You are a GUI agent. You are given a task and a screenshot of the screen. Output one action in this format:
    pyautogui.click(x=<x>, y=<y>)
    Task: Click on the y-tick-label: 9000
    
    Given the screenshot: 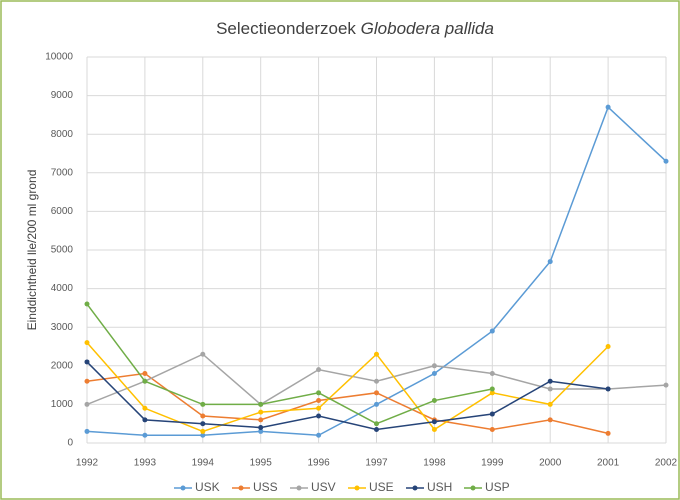 What is the action you would take?
    pyautogui.click(x=62, y=95)
    